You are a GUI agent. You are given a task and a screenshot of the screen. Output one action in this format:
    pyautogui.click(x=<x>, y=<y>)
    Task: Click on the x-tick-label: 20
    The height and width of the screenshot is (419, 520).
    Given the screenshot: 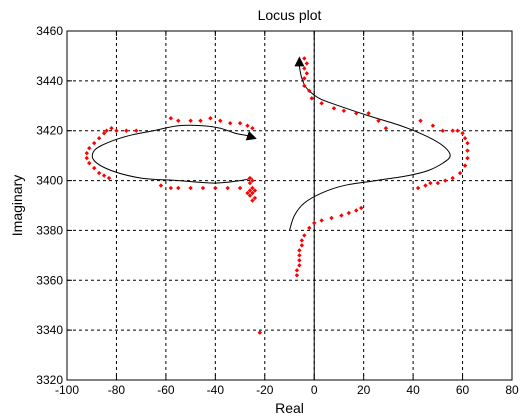 What is the action you would take?
    pyautogui.click(x=364, y=390)
    